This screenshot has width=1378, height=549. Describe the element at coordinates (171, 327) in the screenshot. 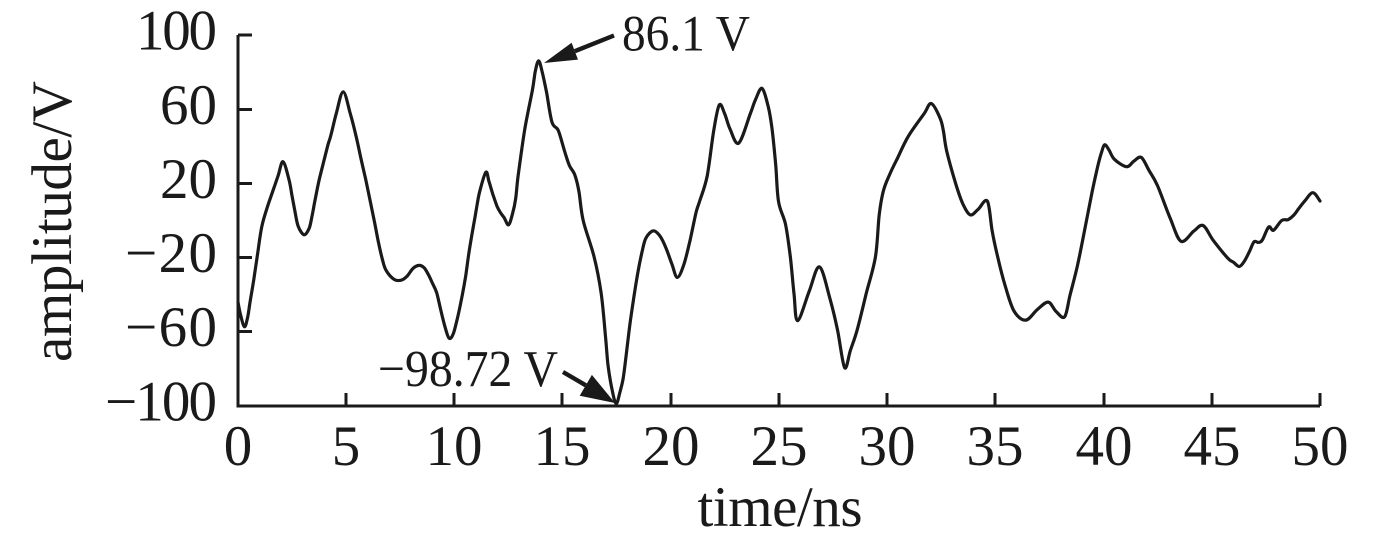

I see `svg-text: −60` at that location.